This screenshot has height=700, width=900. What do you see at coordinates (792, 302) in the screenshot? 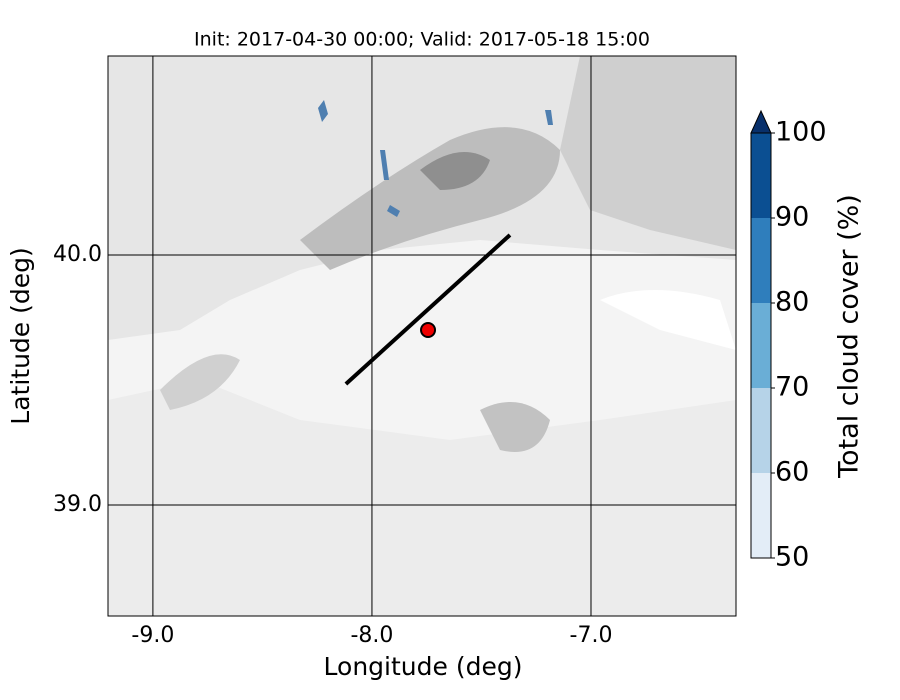
I see `colorbar-tick-label: 80` at bounding box center [792, 302].